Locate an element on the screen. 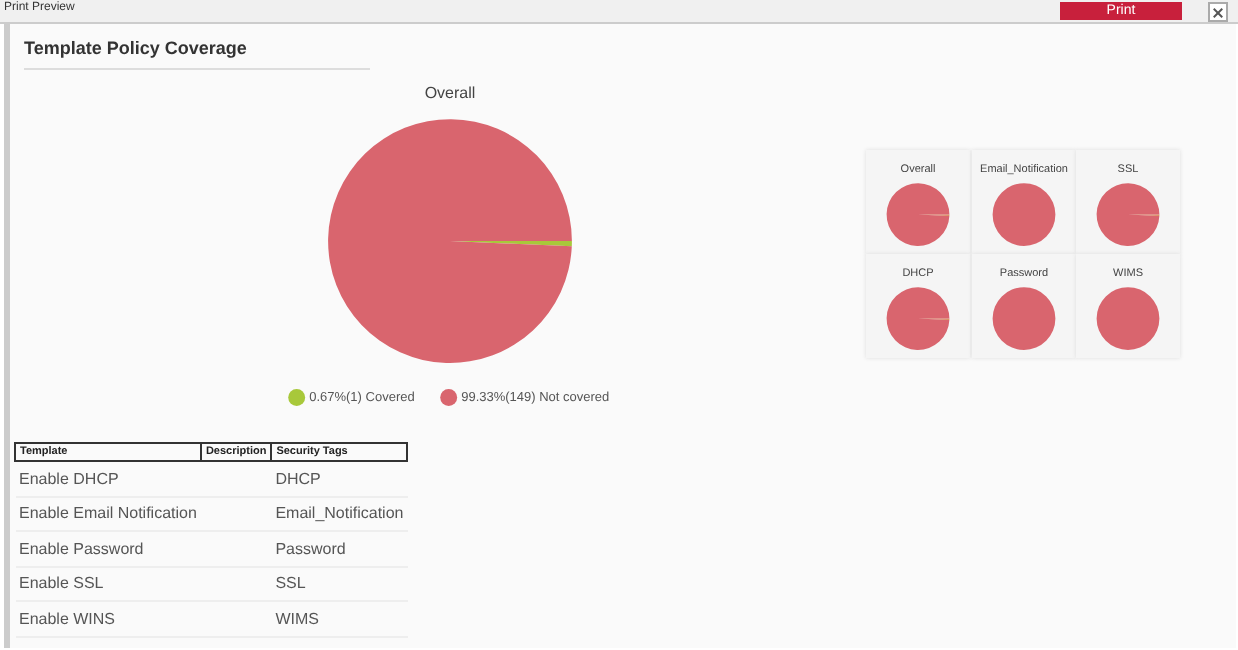 The height and width of the screenshot is (650, 1238). text: Enable SSL is located at coordinates (61, 584).